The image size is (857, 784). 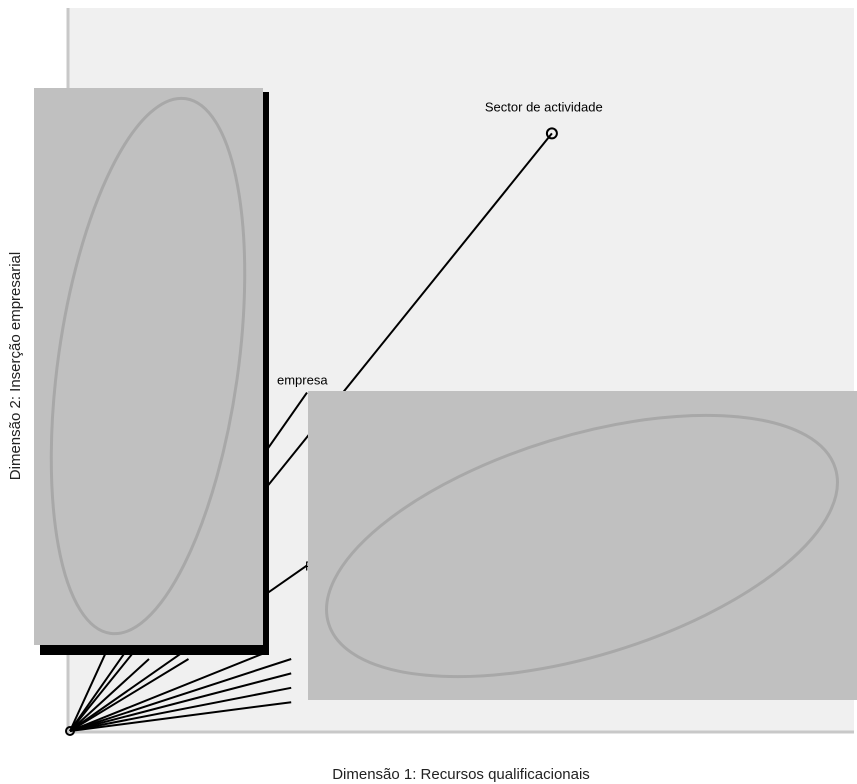 What do you see at coordinates (70, 731) in the screenshot?
I see `origin-marker` at bounding box center [70, 731].